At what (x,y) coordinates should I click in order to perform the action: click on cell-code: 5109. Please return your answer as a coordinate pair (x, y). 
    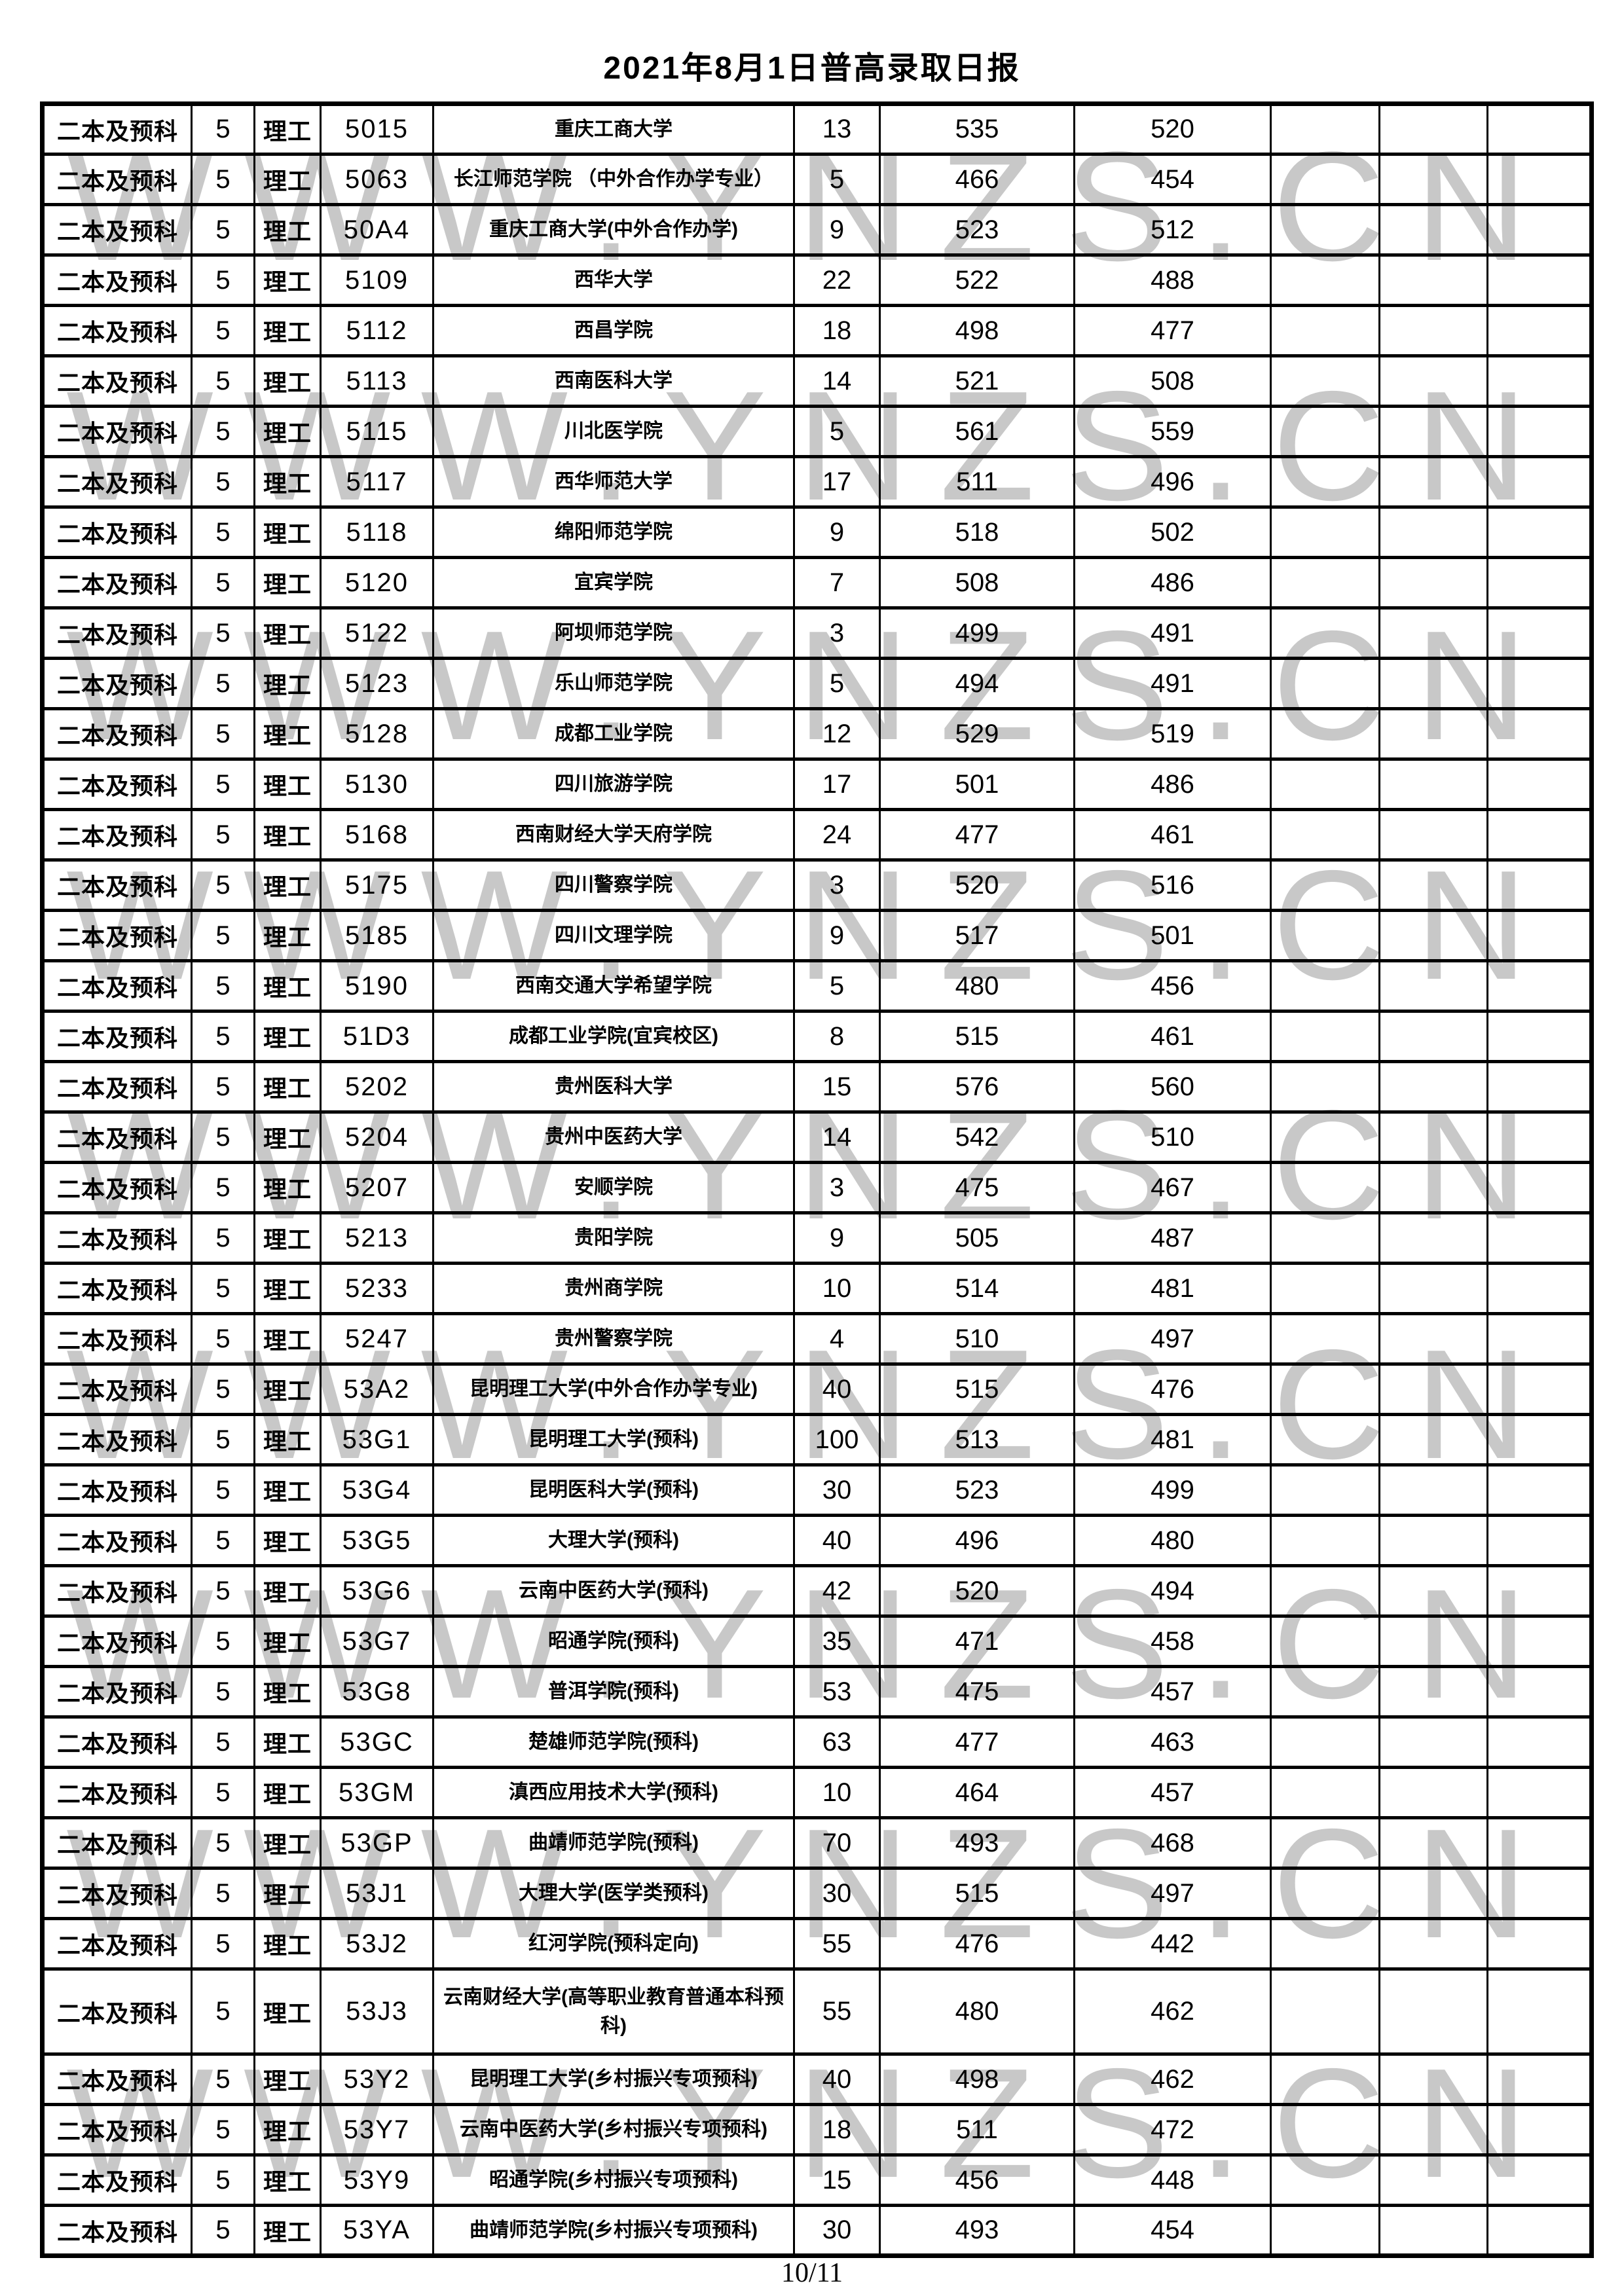
    Looking at the image, I should click on (377, 280).